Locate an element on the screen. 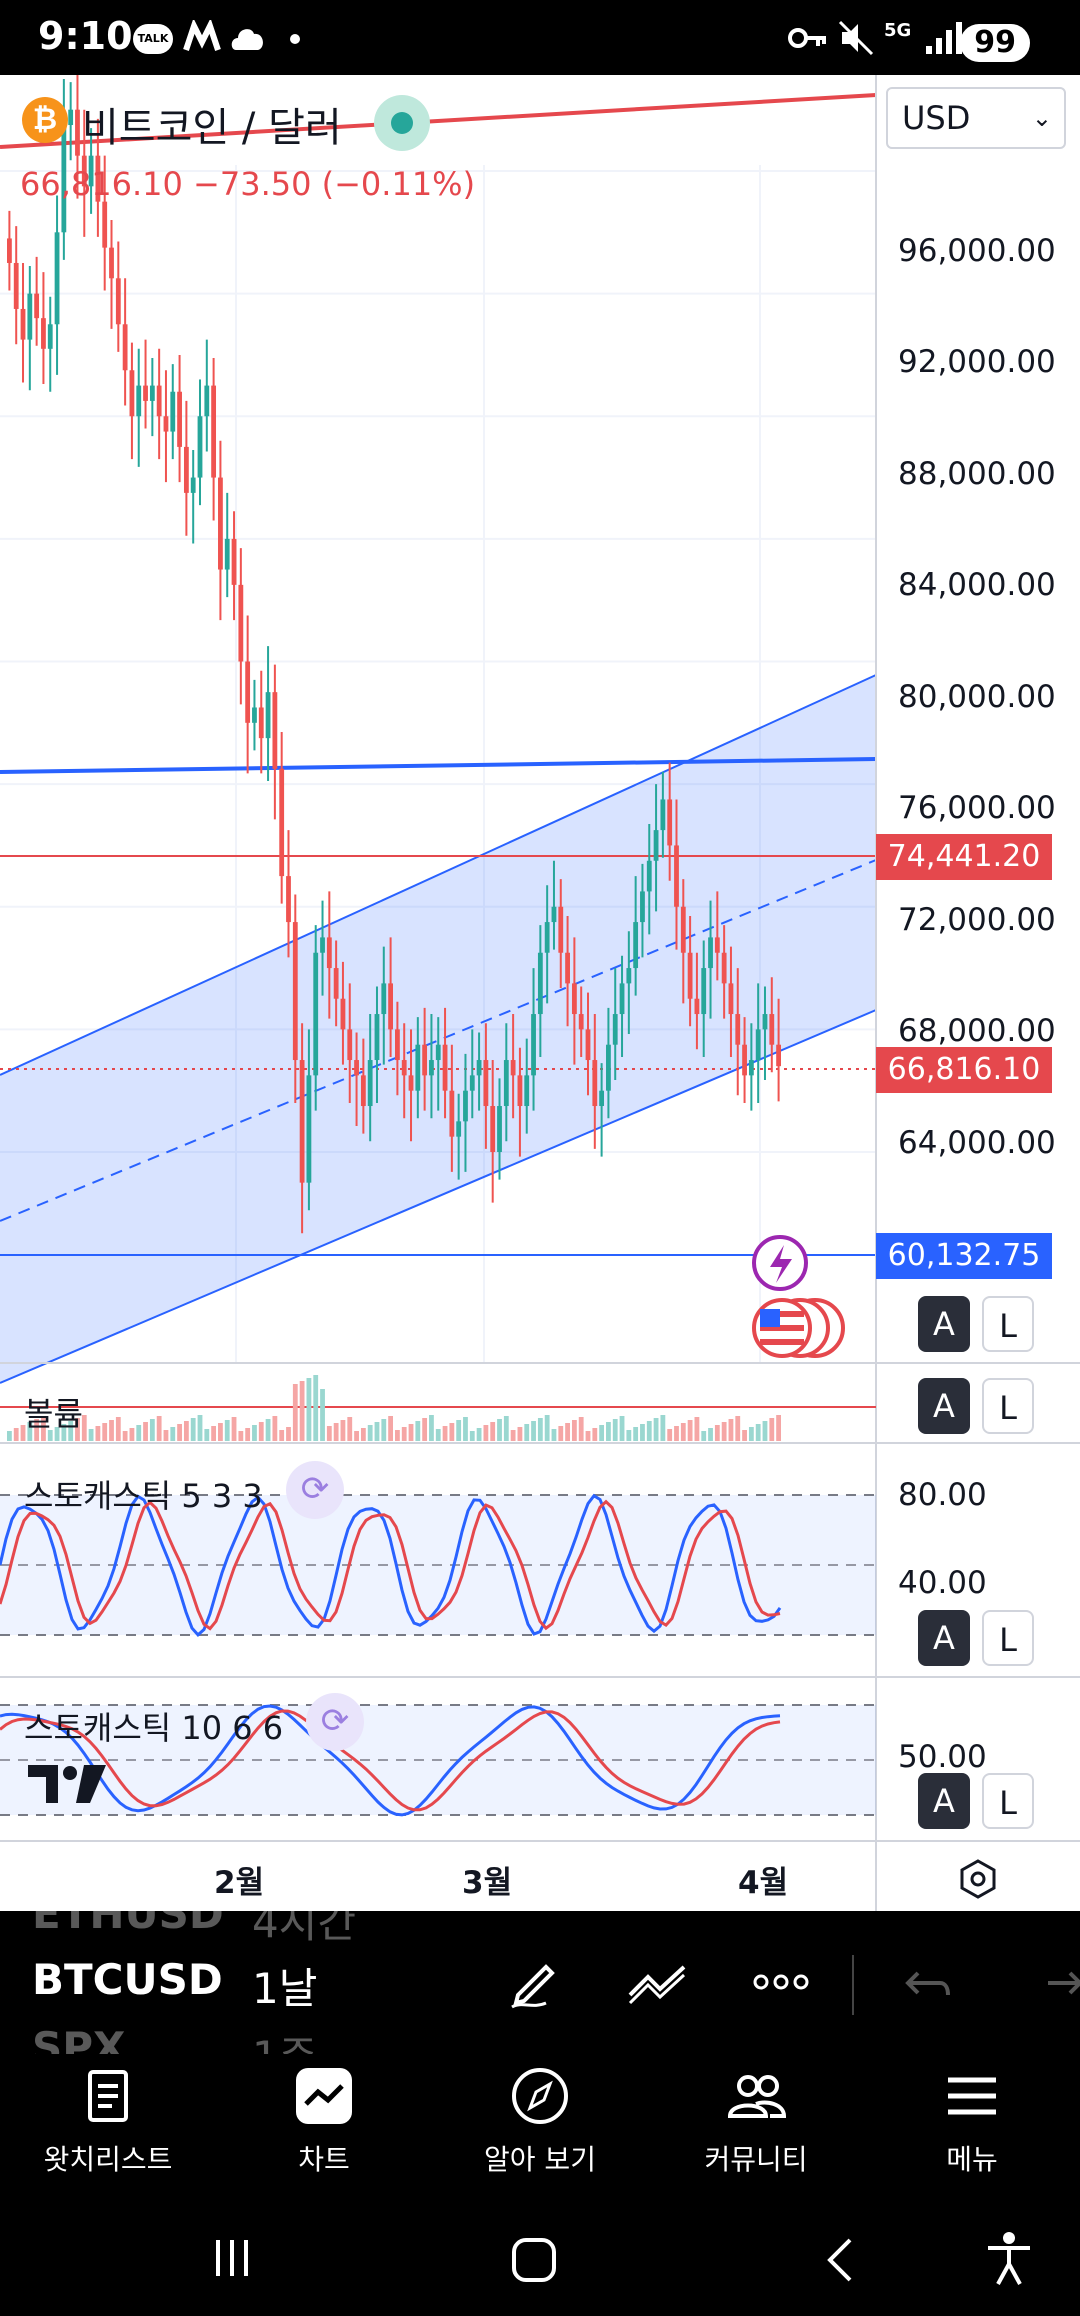 Image resolution: width=1080 pixels, height=2316 pixels. interval-selected: 1날 is located at coordinates (285, 1988).